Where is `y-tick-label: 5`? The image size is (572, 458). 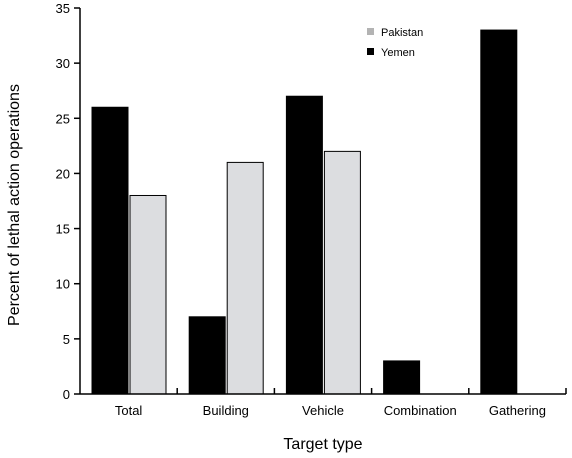 y-tick-label: 5 is located at coordinates (66, 339).